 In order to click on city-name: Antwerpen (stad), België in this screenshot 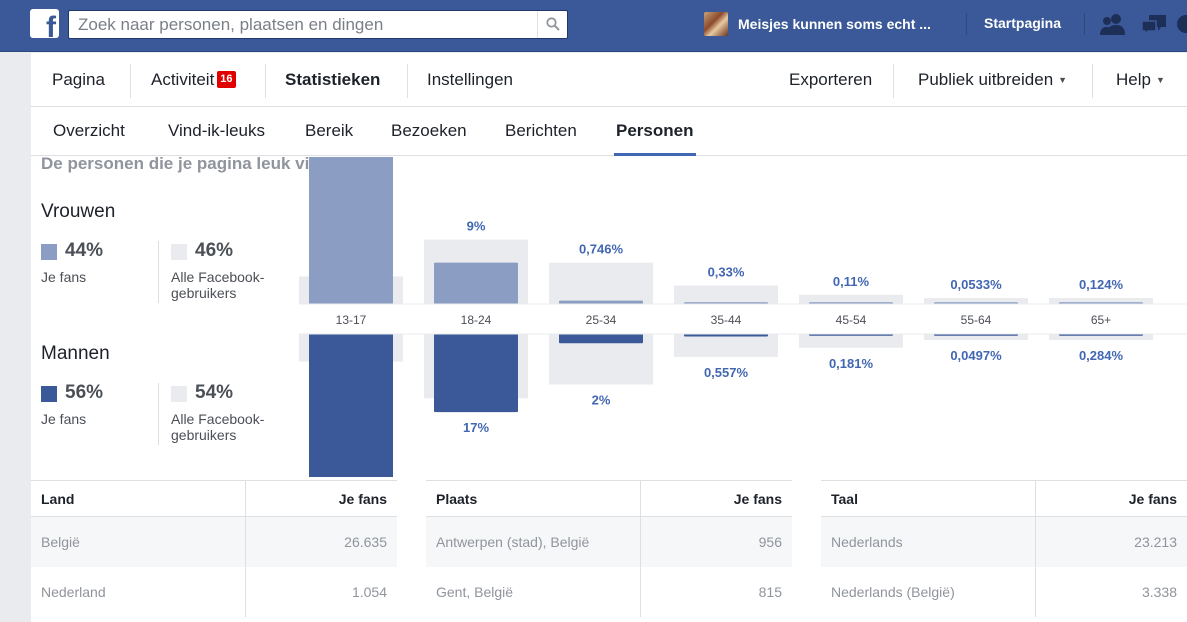, I will do `click(513, 542)`.